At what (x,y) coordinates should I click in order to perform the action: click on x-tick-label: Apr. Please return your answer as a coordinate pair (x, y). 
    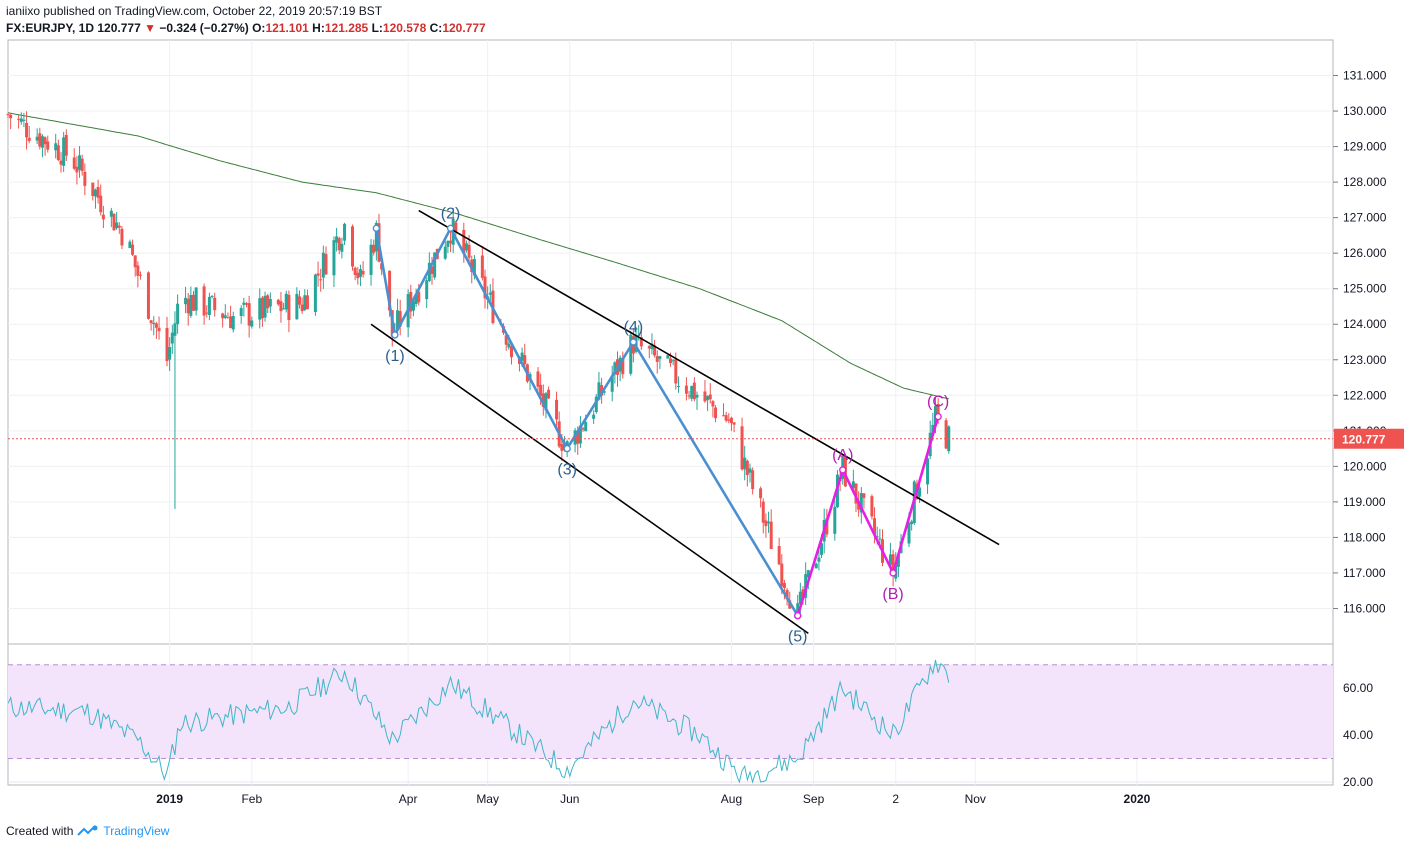
    Looking at the image, I should click on (408, 799).